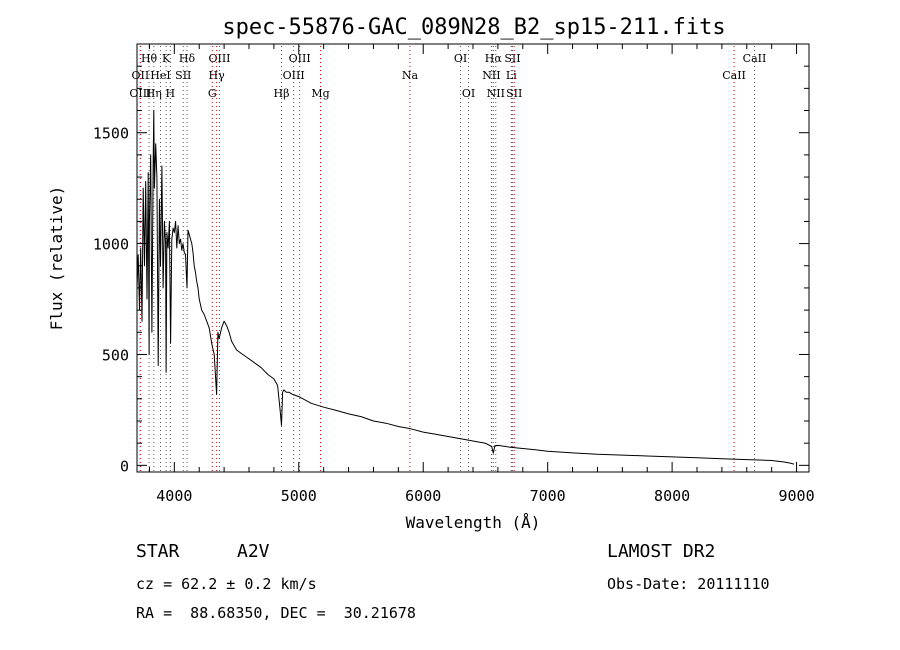 The image size is (900, 650). Describe the element at coordinates (276, 613) in the screenshot. I see `coordinates-text: RA = 88.68350, DEC = 30.21678` at that location.